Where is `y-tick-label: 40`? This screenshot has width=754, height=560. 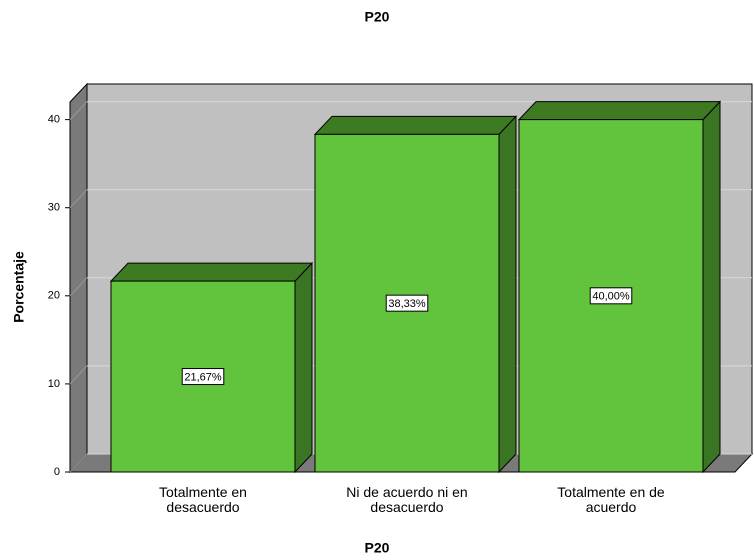 y-tick-label: 40 is located at coordinates (54, 120).